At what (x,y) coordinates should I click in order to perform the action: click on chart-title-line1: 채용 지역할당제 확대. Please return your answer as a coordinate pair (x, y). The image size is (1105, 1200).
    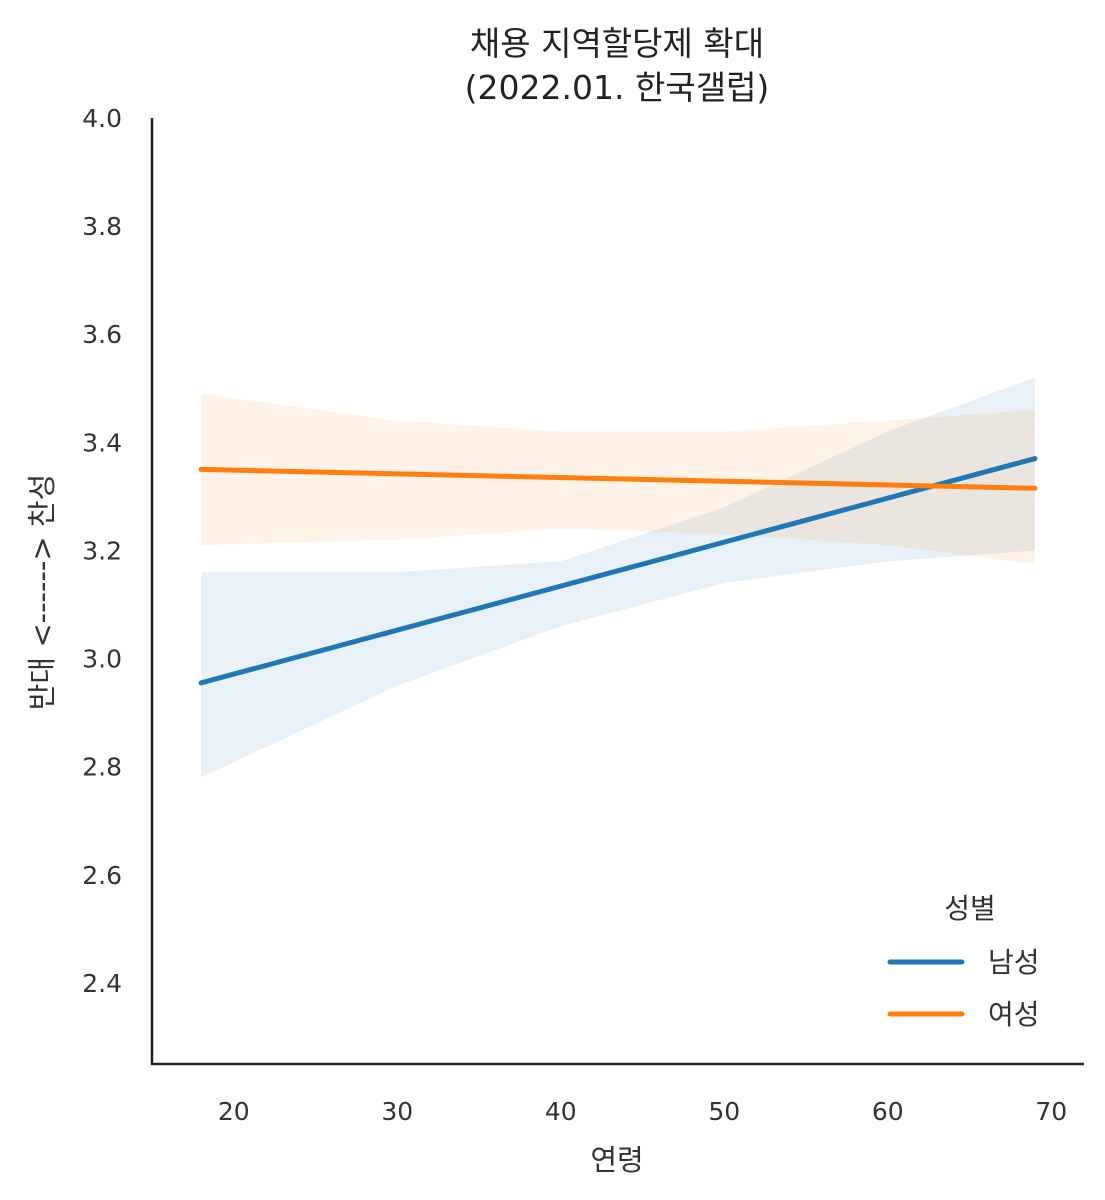
    Looking at the image, I should click on (617, 43).